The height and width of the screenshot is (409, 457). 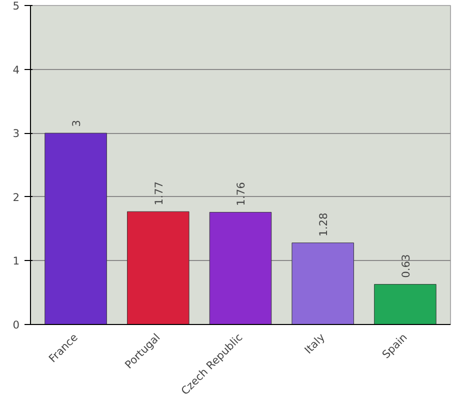 I want to click on y-tick-label: 1, so click(x=16, y=261).